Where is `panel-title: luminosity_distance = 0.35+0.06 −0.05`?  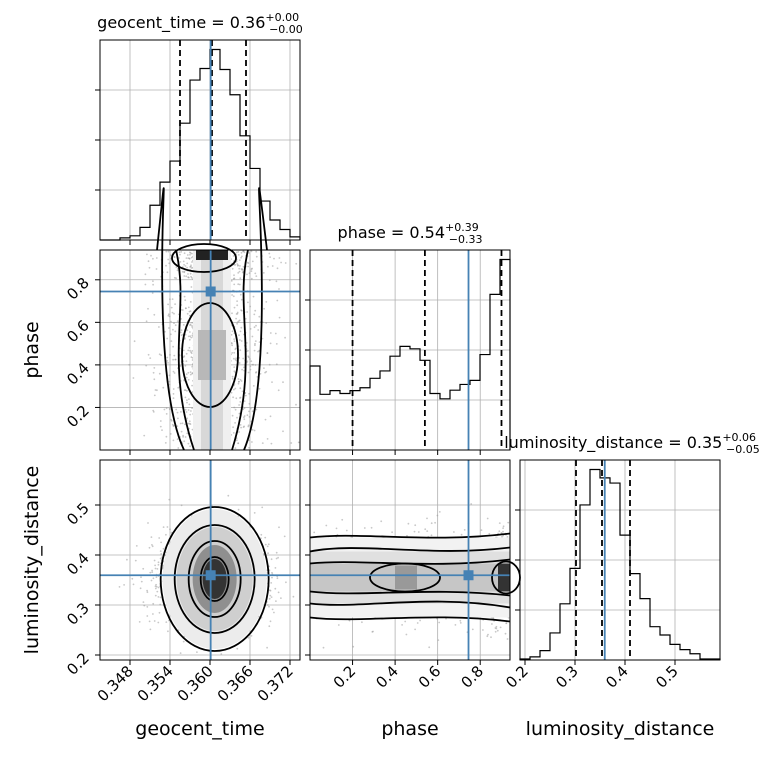
panel-title: luminosity_distance = 0.35+0.06 −0.05 is located at coordinates (632, 443).